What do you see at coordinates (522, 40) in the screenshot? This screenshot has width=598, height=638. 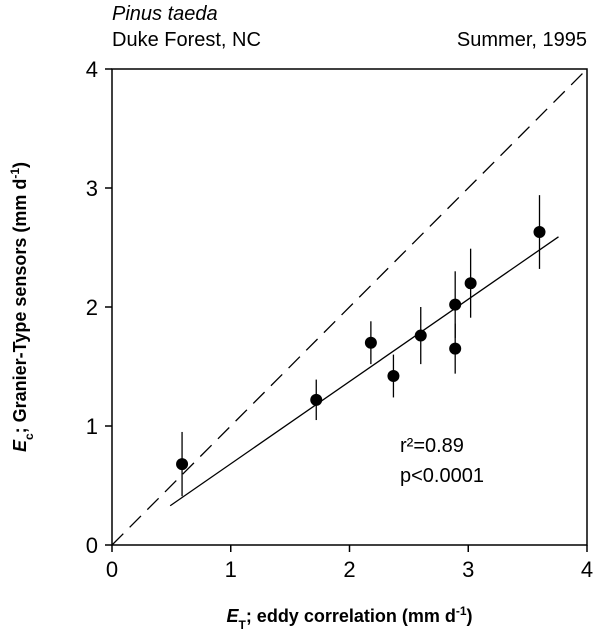 I see `subtitle-right: Summer, 1995` at bounding box center [522, 40].